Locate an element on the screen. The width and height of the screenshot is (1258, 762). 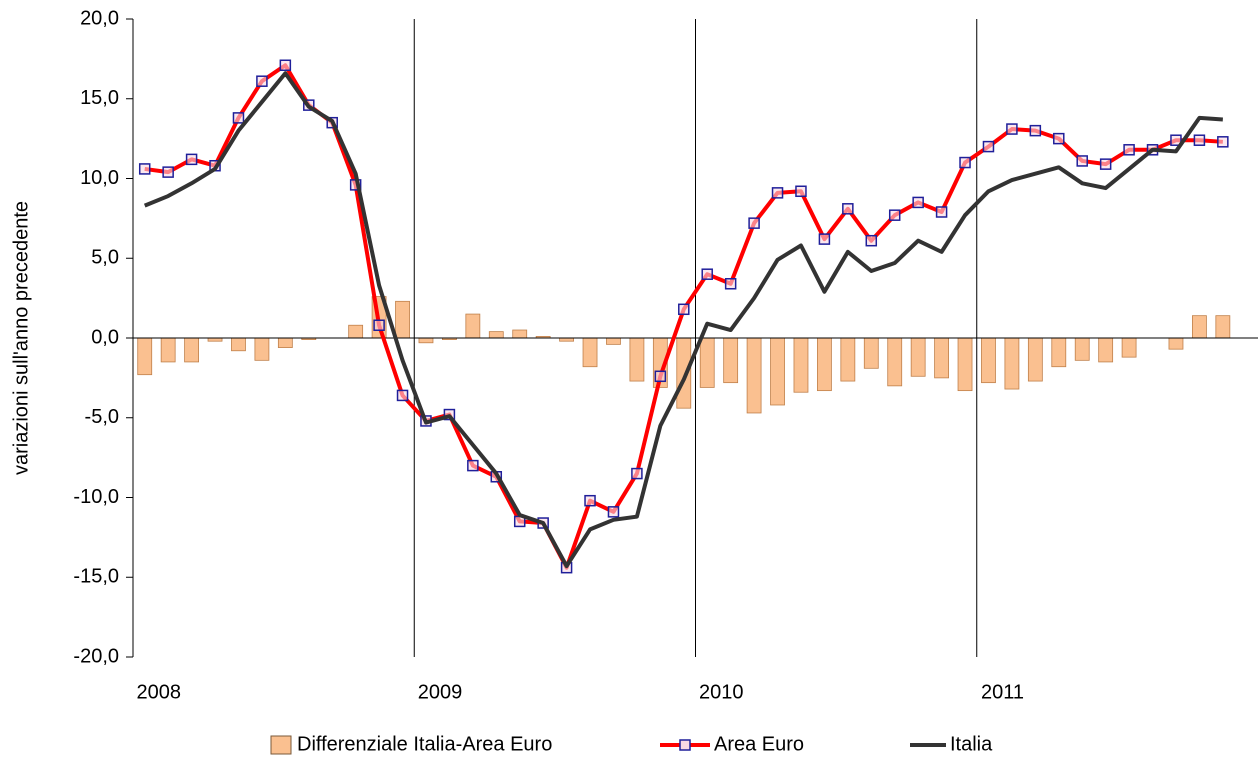
y-tick-label: 20,0 is located at coordinates (99, 18).